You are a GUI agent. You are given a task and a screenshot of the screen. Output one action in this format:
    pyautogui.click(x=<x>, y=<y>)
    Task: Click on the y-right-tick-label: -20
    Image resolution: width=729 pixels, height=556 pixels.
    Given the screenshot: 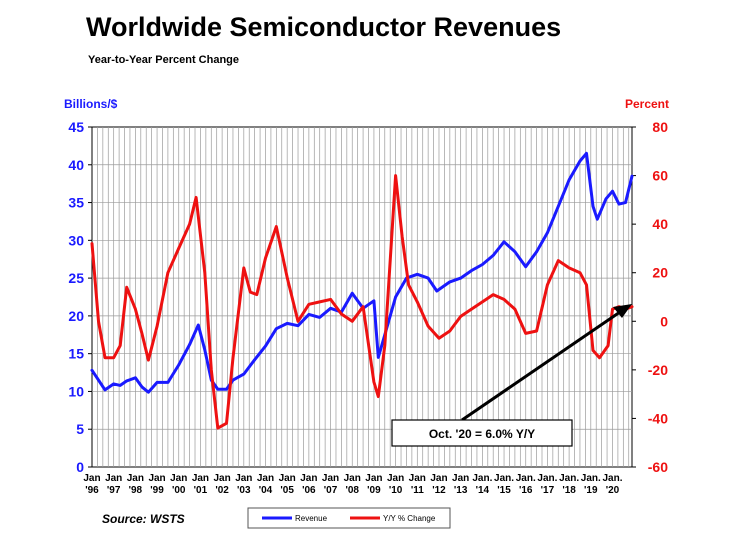 What is the action you would take?
    pyautogui.click(x=658, y=370)
    